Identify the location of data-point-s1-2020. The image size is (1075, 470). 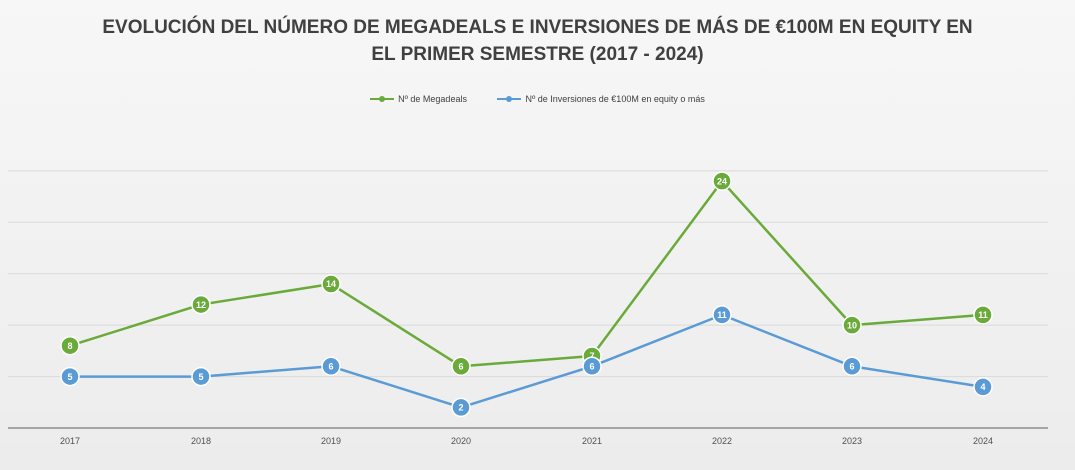
(461, 407).